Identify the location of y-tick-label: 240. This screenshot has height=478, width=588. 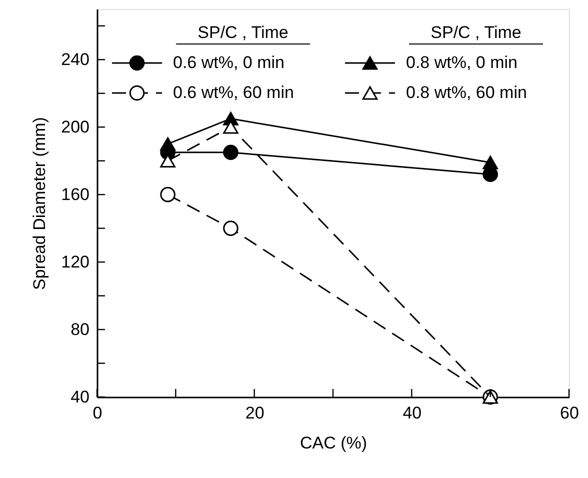
(75, 60).